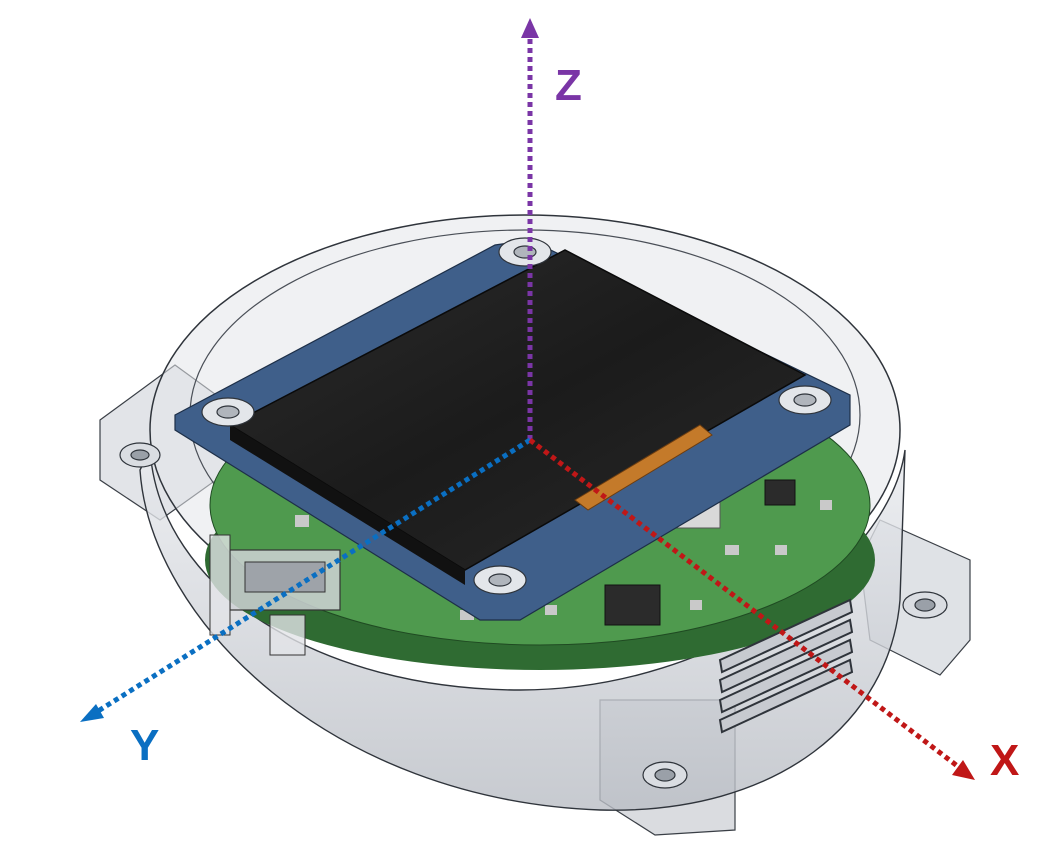 The height and width of the screenshot is (850, 1060). I want to click on z-axis-label: Z, so click(568, 85).